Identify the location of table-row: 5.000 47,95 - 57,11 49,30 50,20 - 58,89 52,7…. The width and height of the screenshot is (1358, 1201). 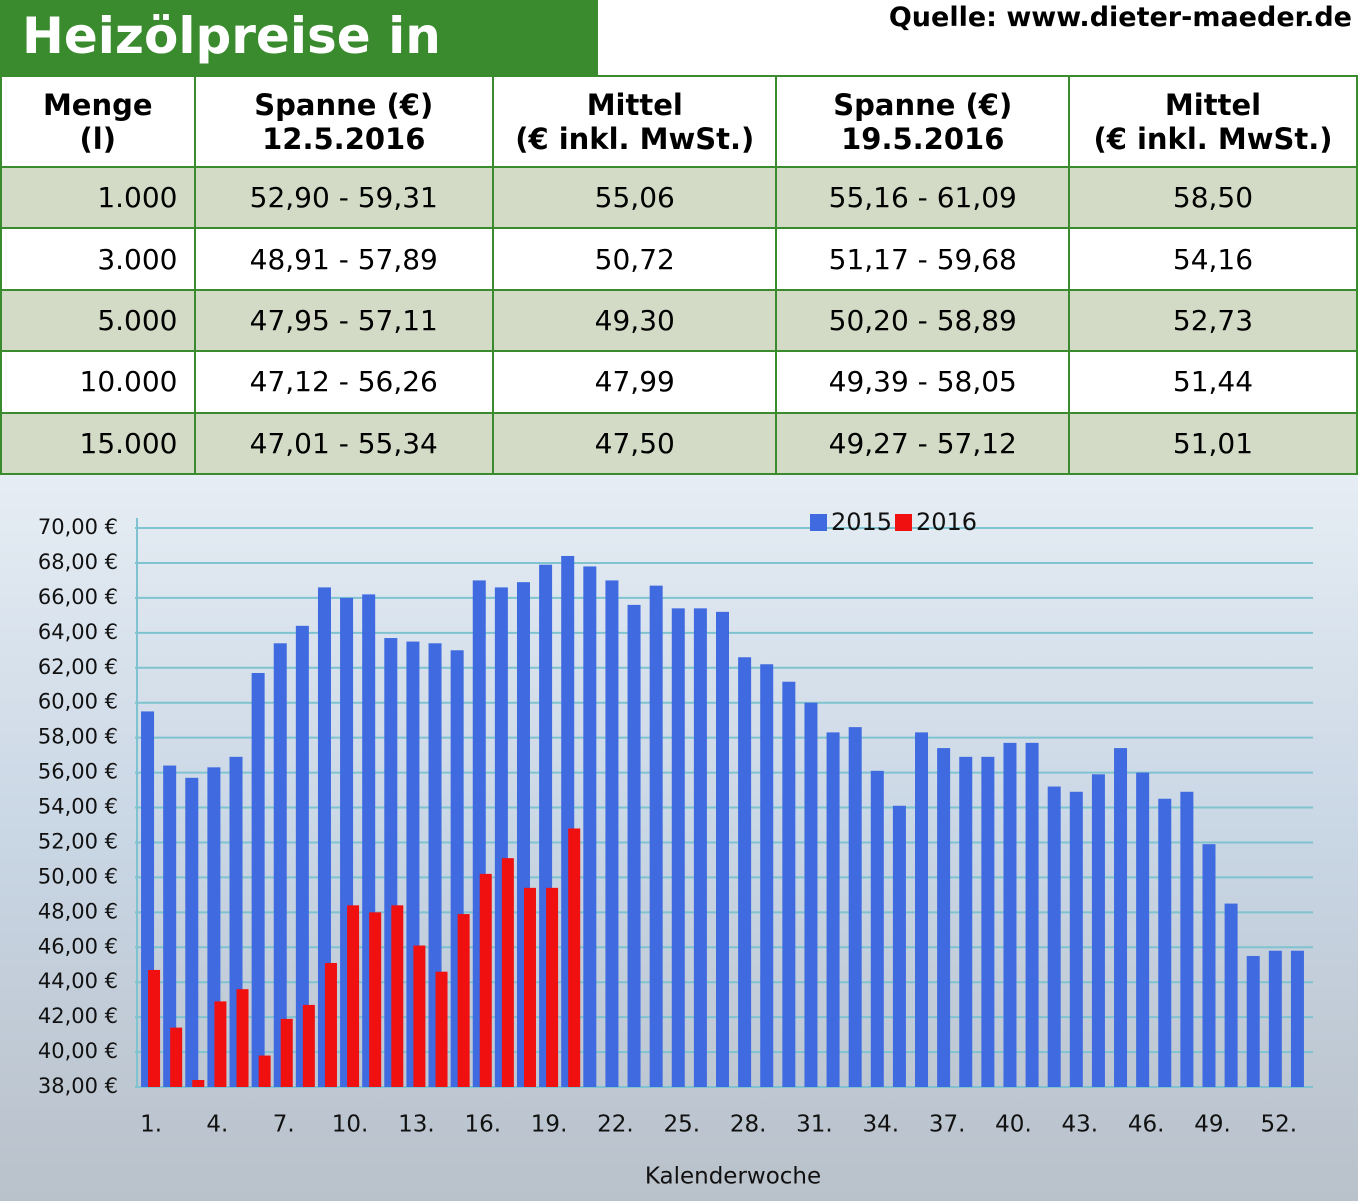
(679, 320).